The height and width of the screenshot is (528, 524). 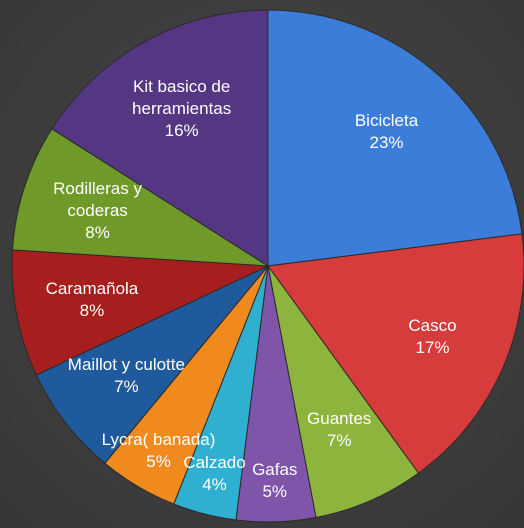 I want to click on value-label: 16%, so click(x=181, y=130).